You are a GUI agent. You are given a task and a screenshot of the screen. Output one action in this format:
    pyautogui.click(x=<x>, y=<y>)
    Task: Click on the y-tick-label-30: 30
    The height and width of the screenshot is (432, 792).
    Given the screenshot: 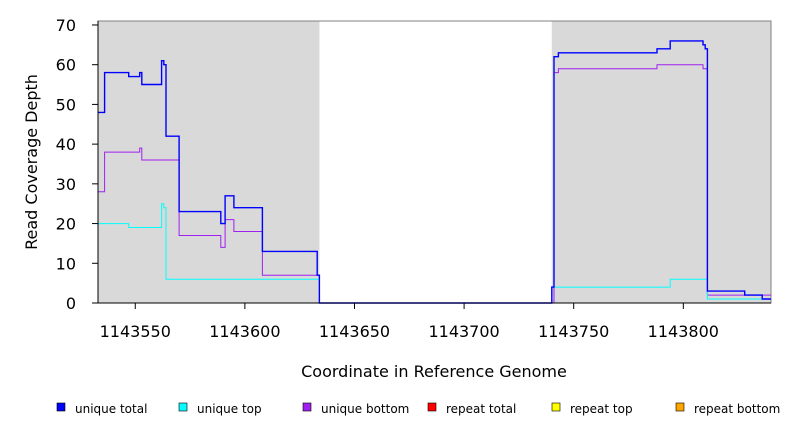 What is the action you would take?
    pyautogui.click(x=66, y=184)
    